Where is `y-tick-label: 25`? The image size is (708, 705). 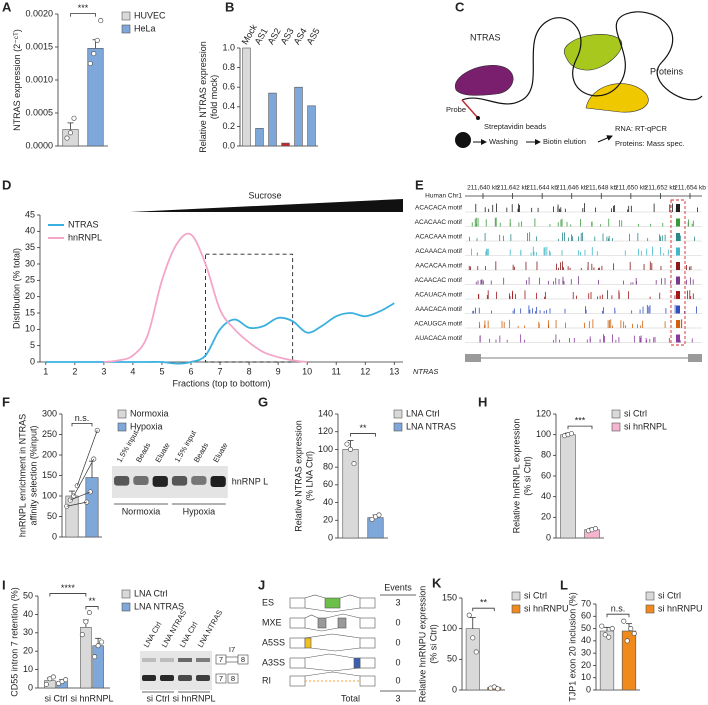
y-tick-label: 25 is located at coordinates (30, 280).